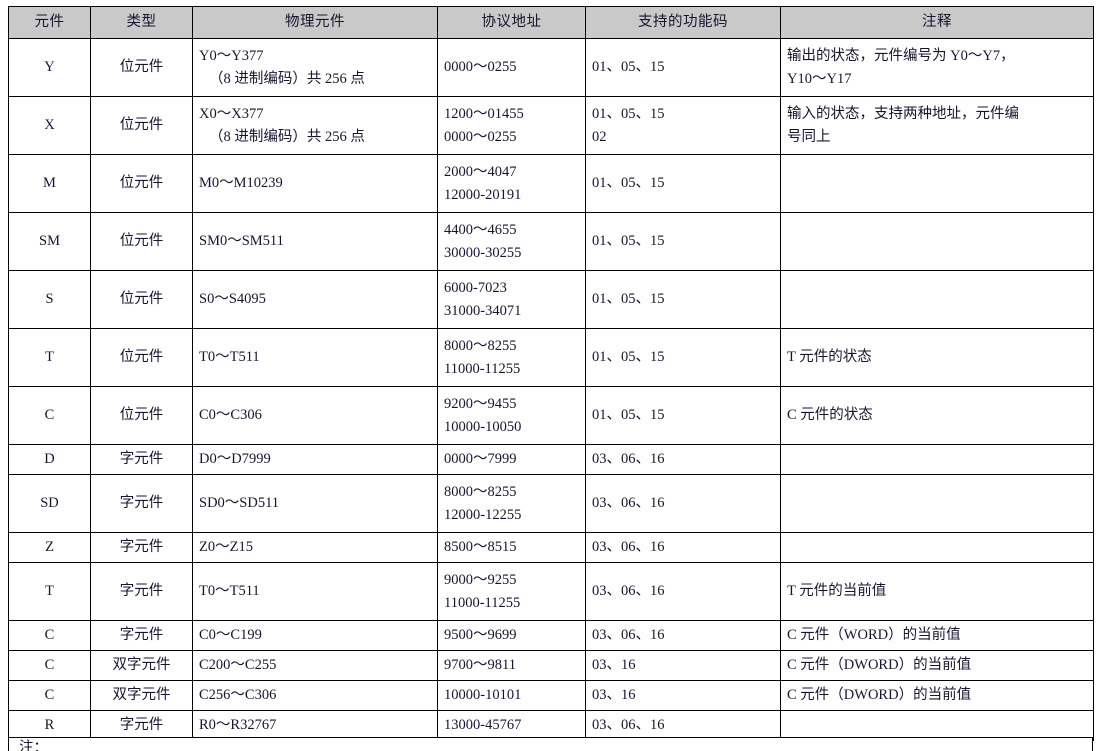 Image resolution: width=1102 pixels, height=751 pixels. What do you see at coordinates (315, 635) in the screenshot?
I see `cell-physical: C0～C199` at bounding box center [315, 635].